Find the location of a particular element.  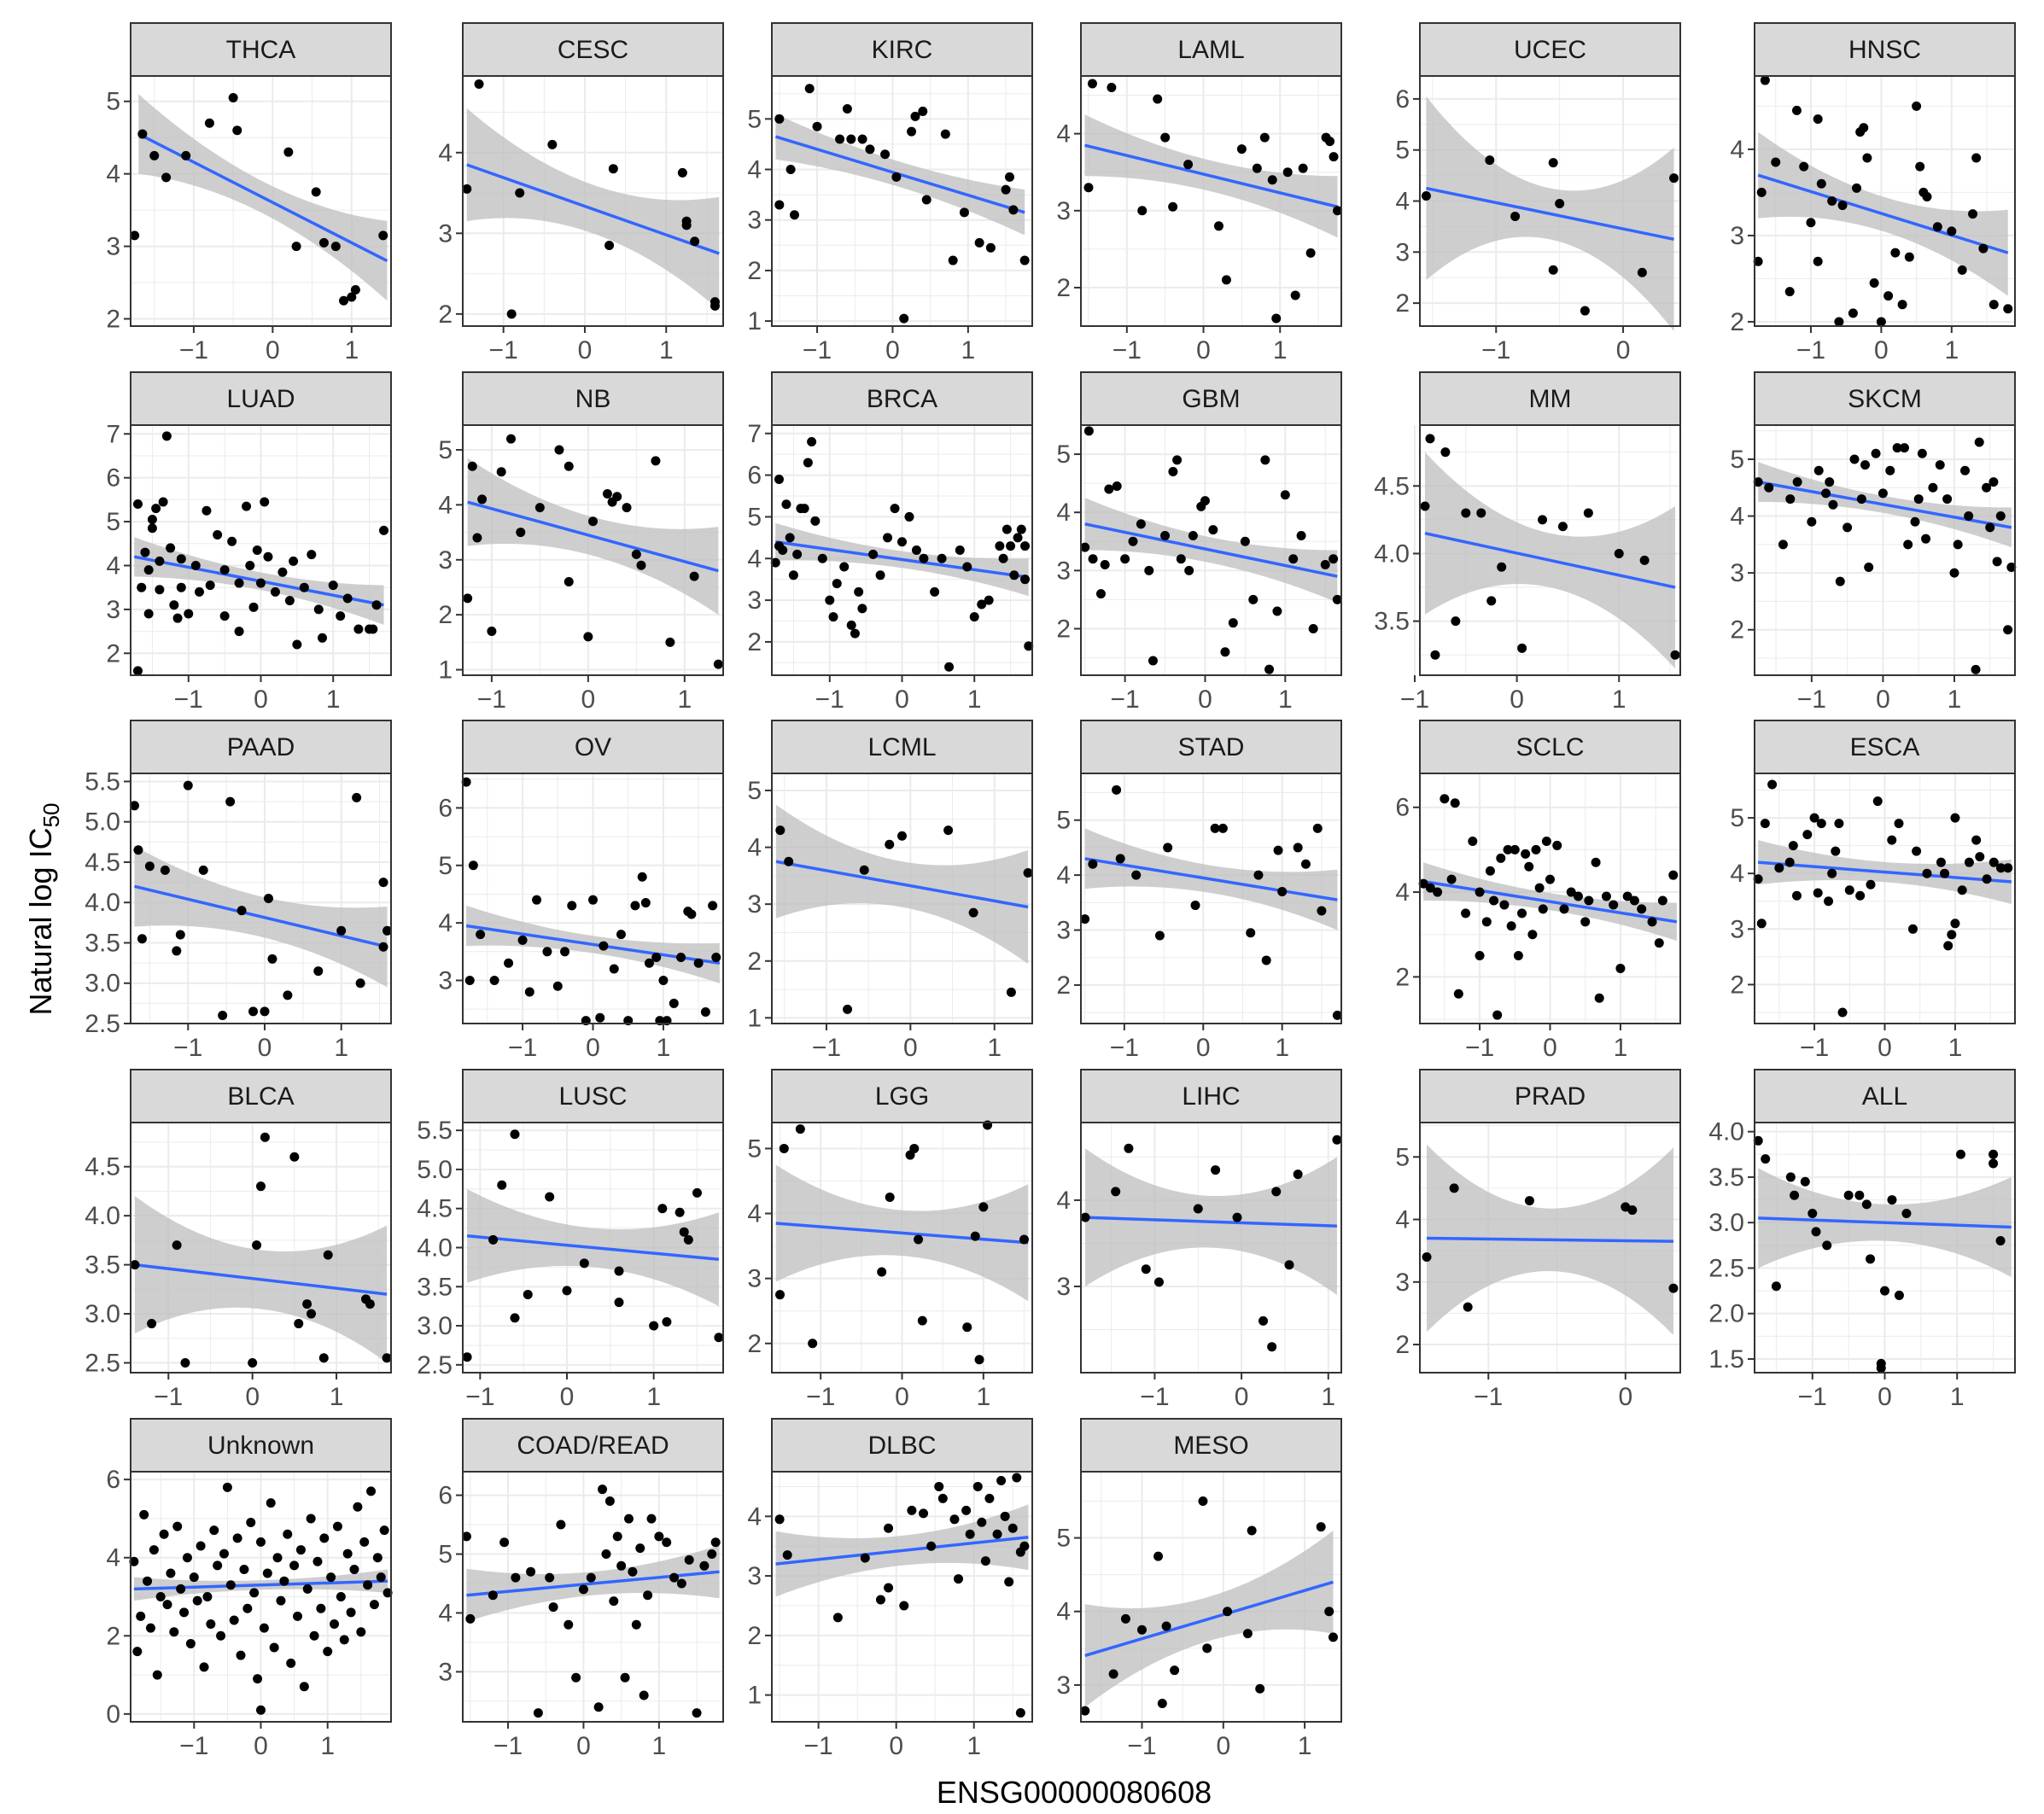

panel-title: OV is located at coordinates (593, 747).